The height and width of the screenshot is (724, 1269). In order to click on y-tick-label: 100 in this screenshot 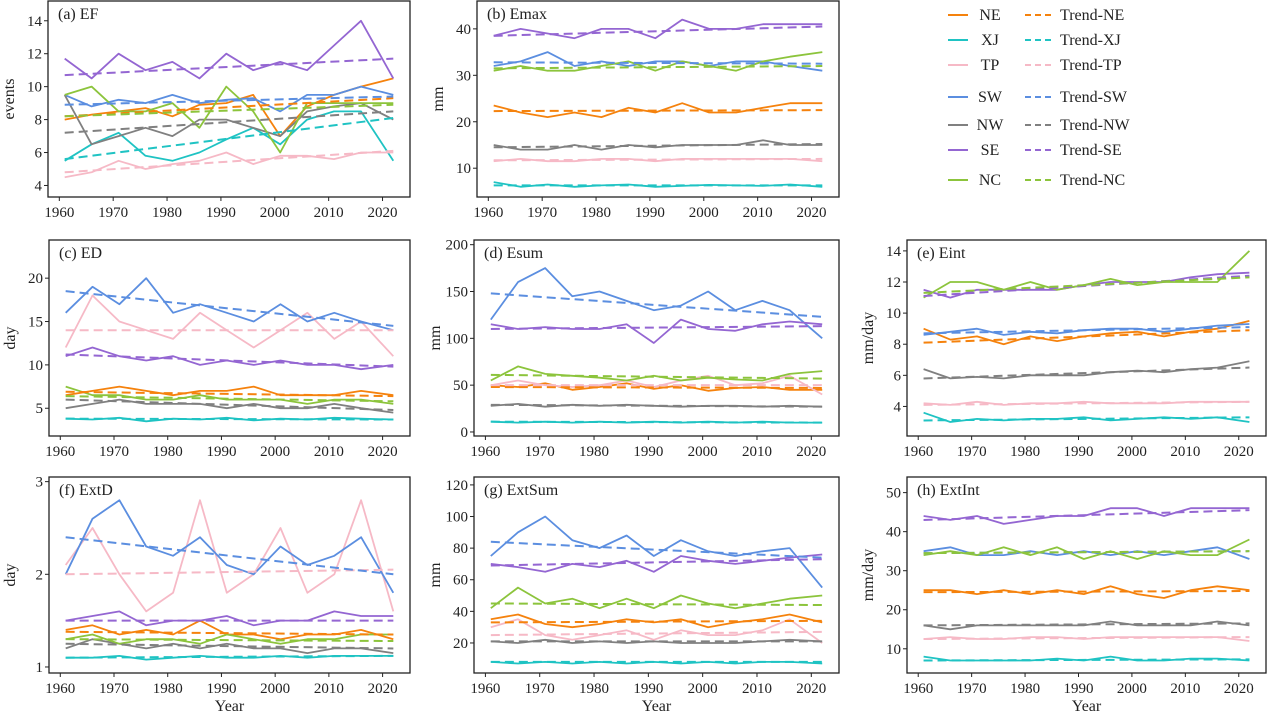, I will do `click(457, 339)`.